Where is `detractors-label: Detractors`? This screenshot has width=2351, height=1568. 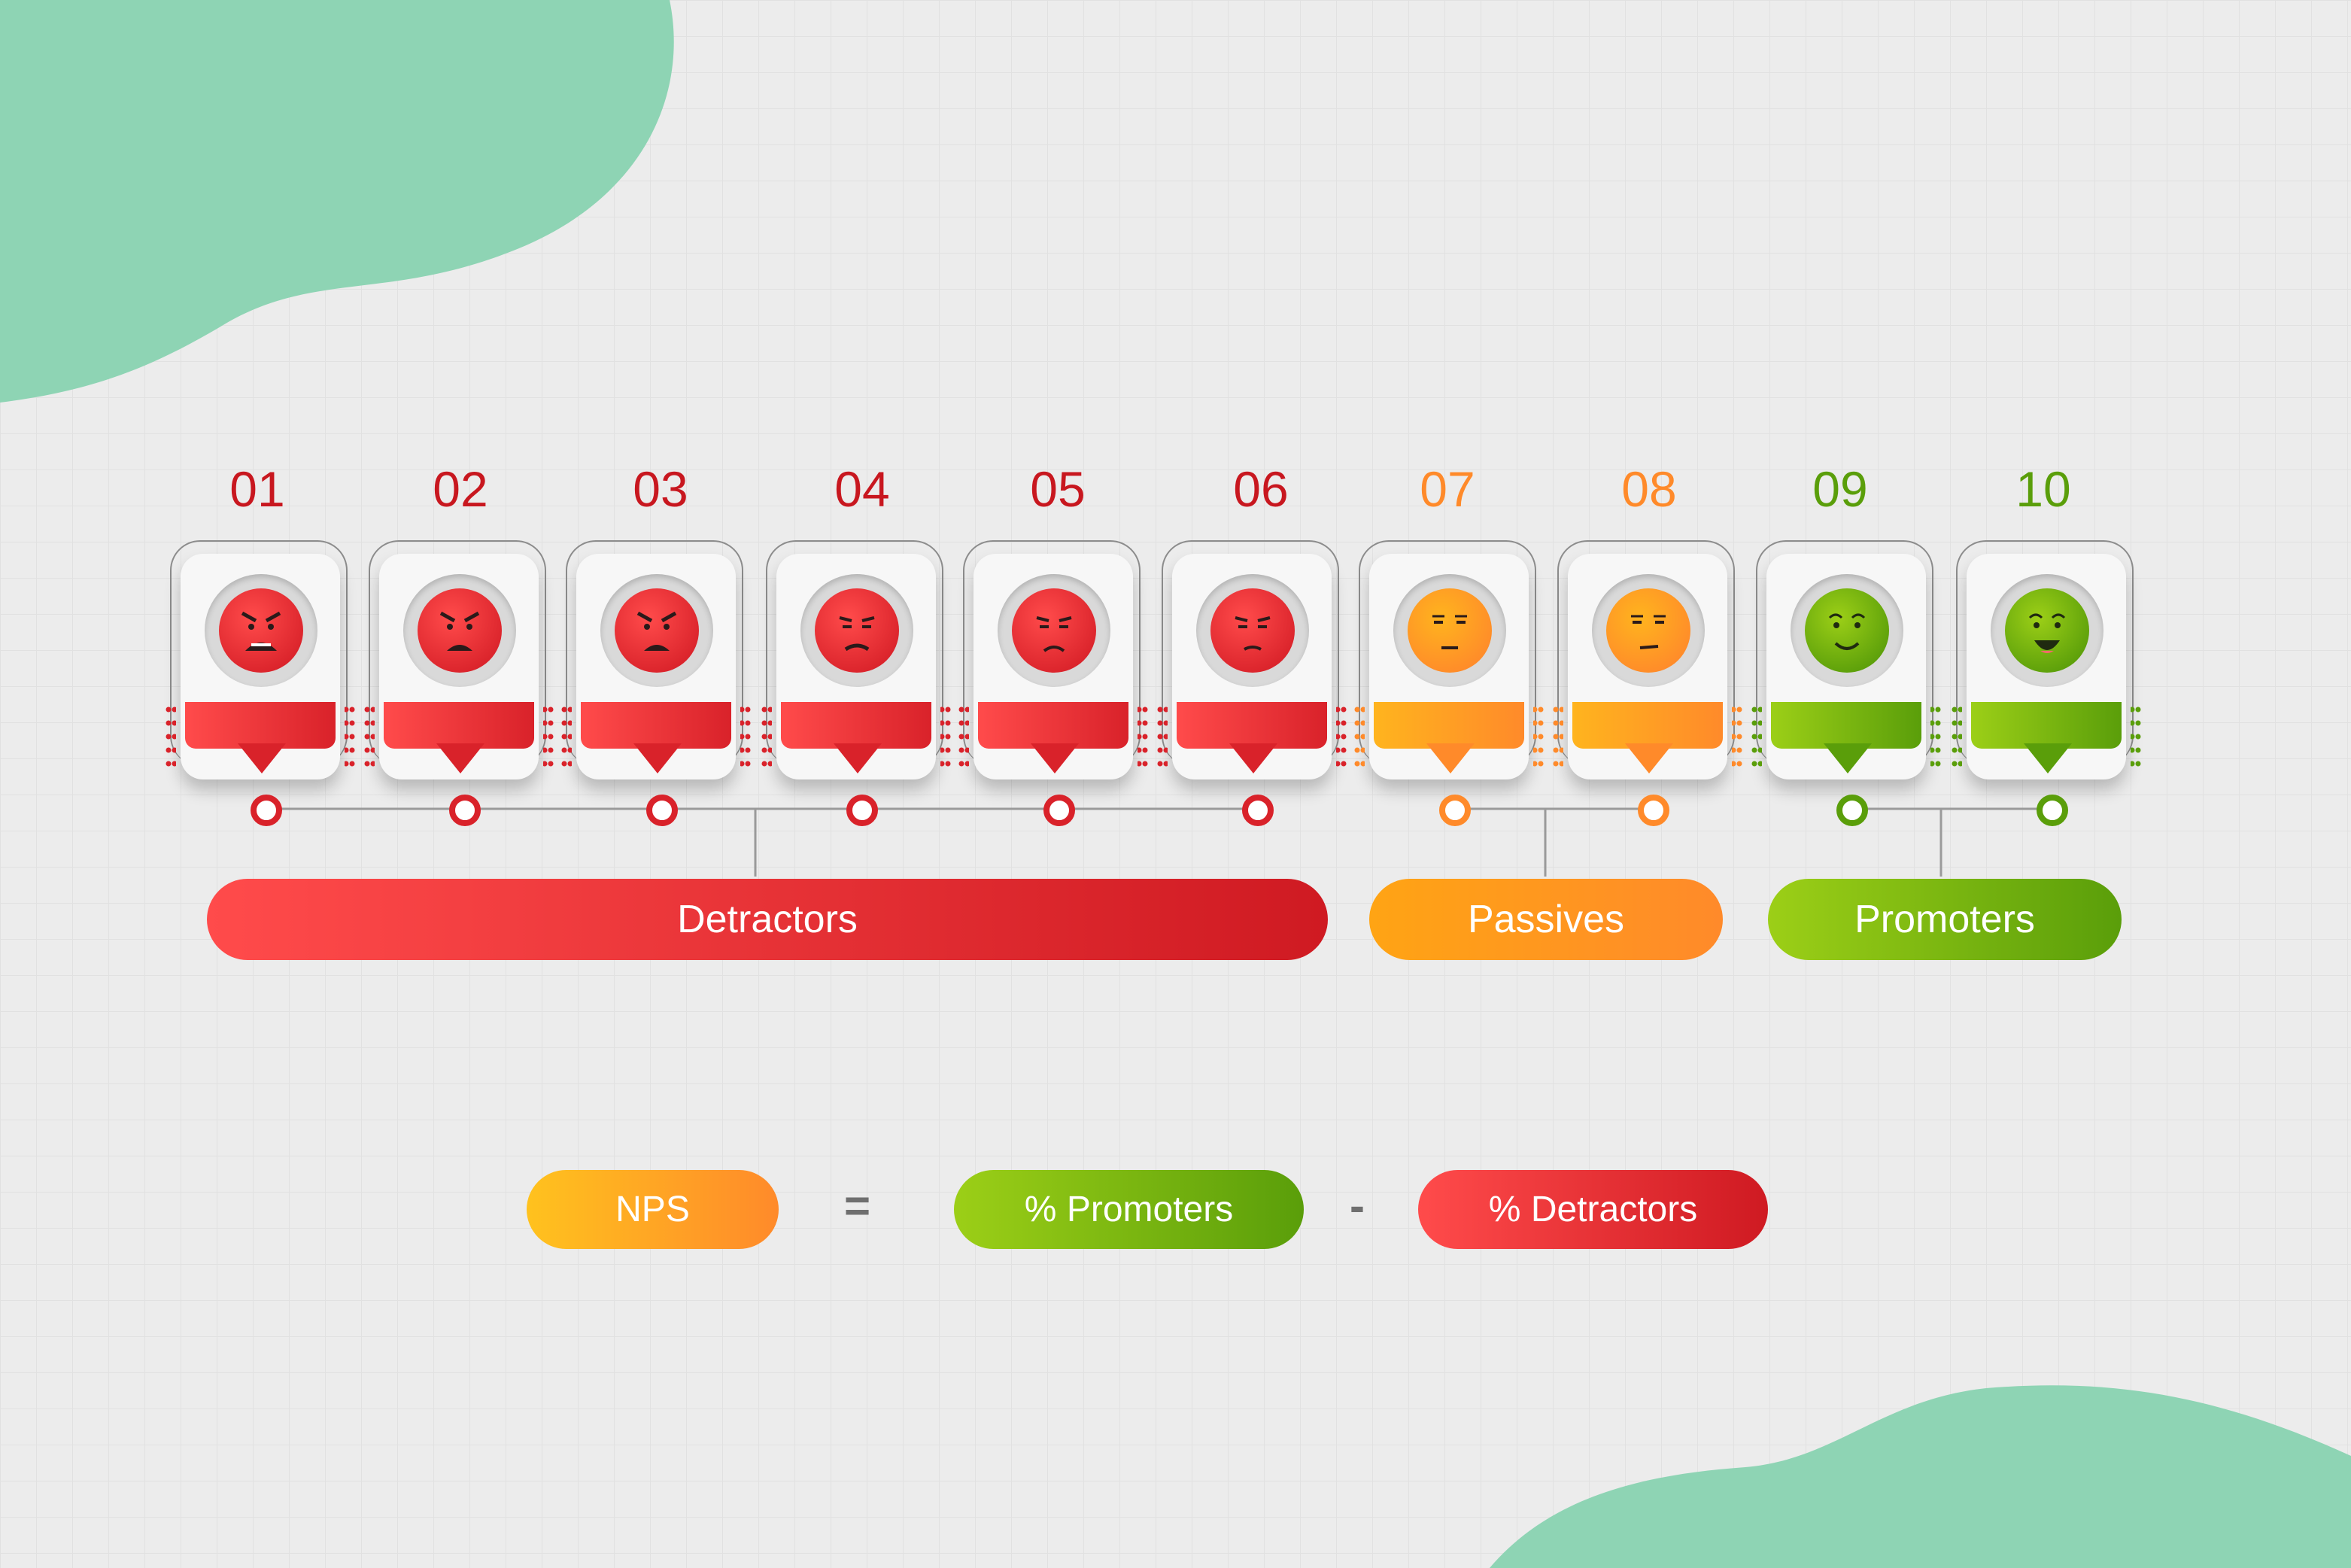 detractors-label: Detractors is located at coordinates (767, 920).